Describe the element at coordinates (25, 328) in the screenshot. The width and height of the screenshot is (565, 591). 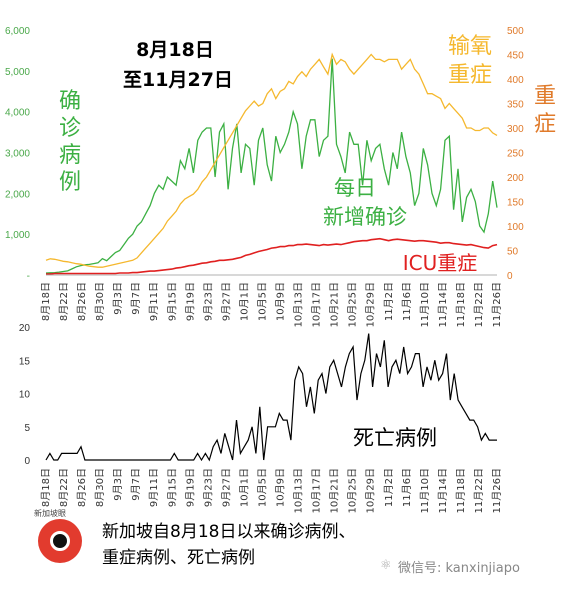
I see `bottom-y-tick: 20` at that location.